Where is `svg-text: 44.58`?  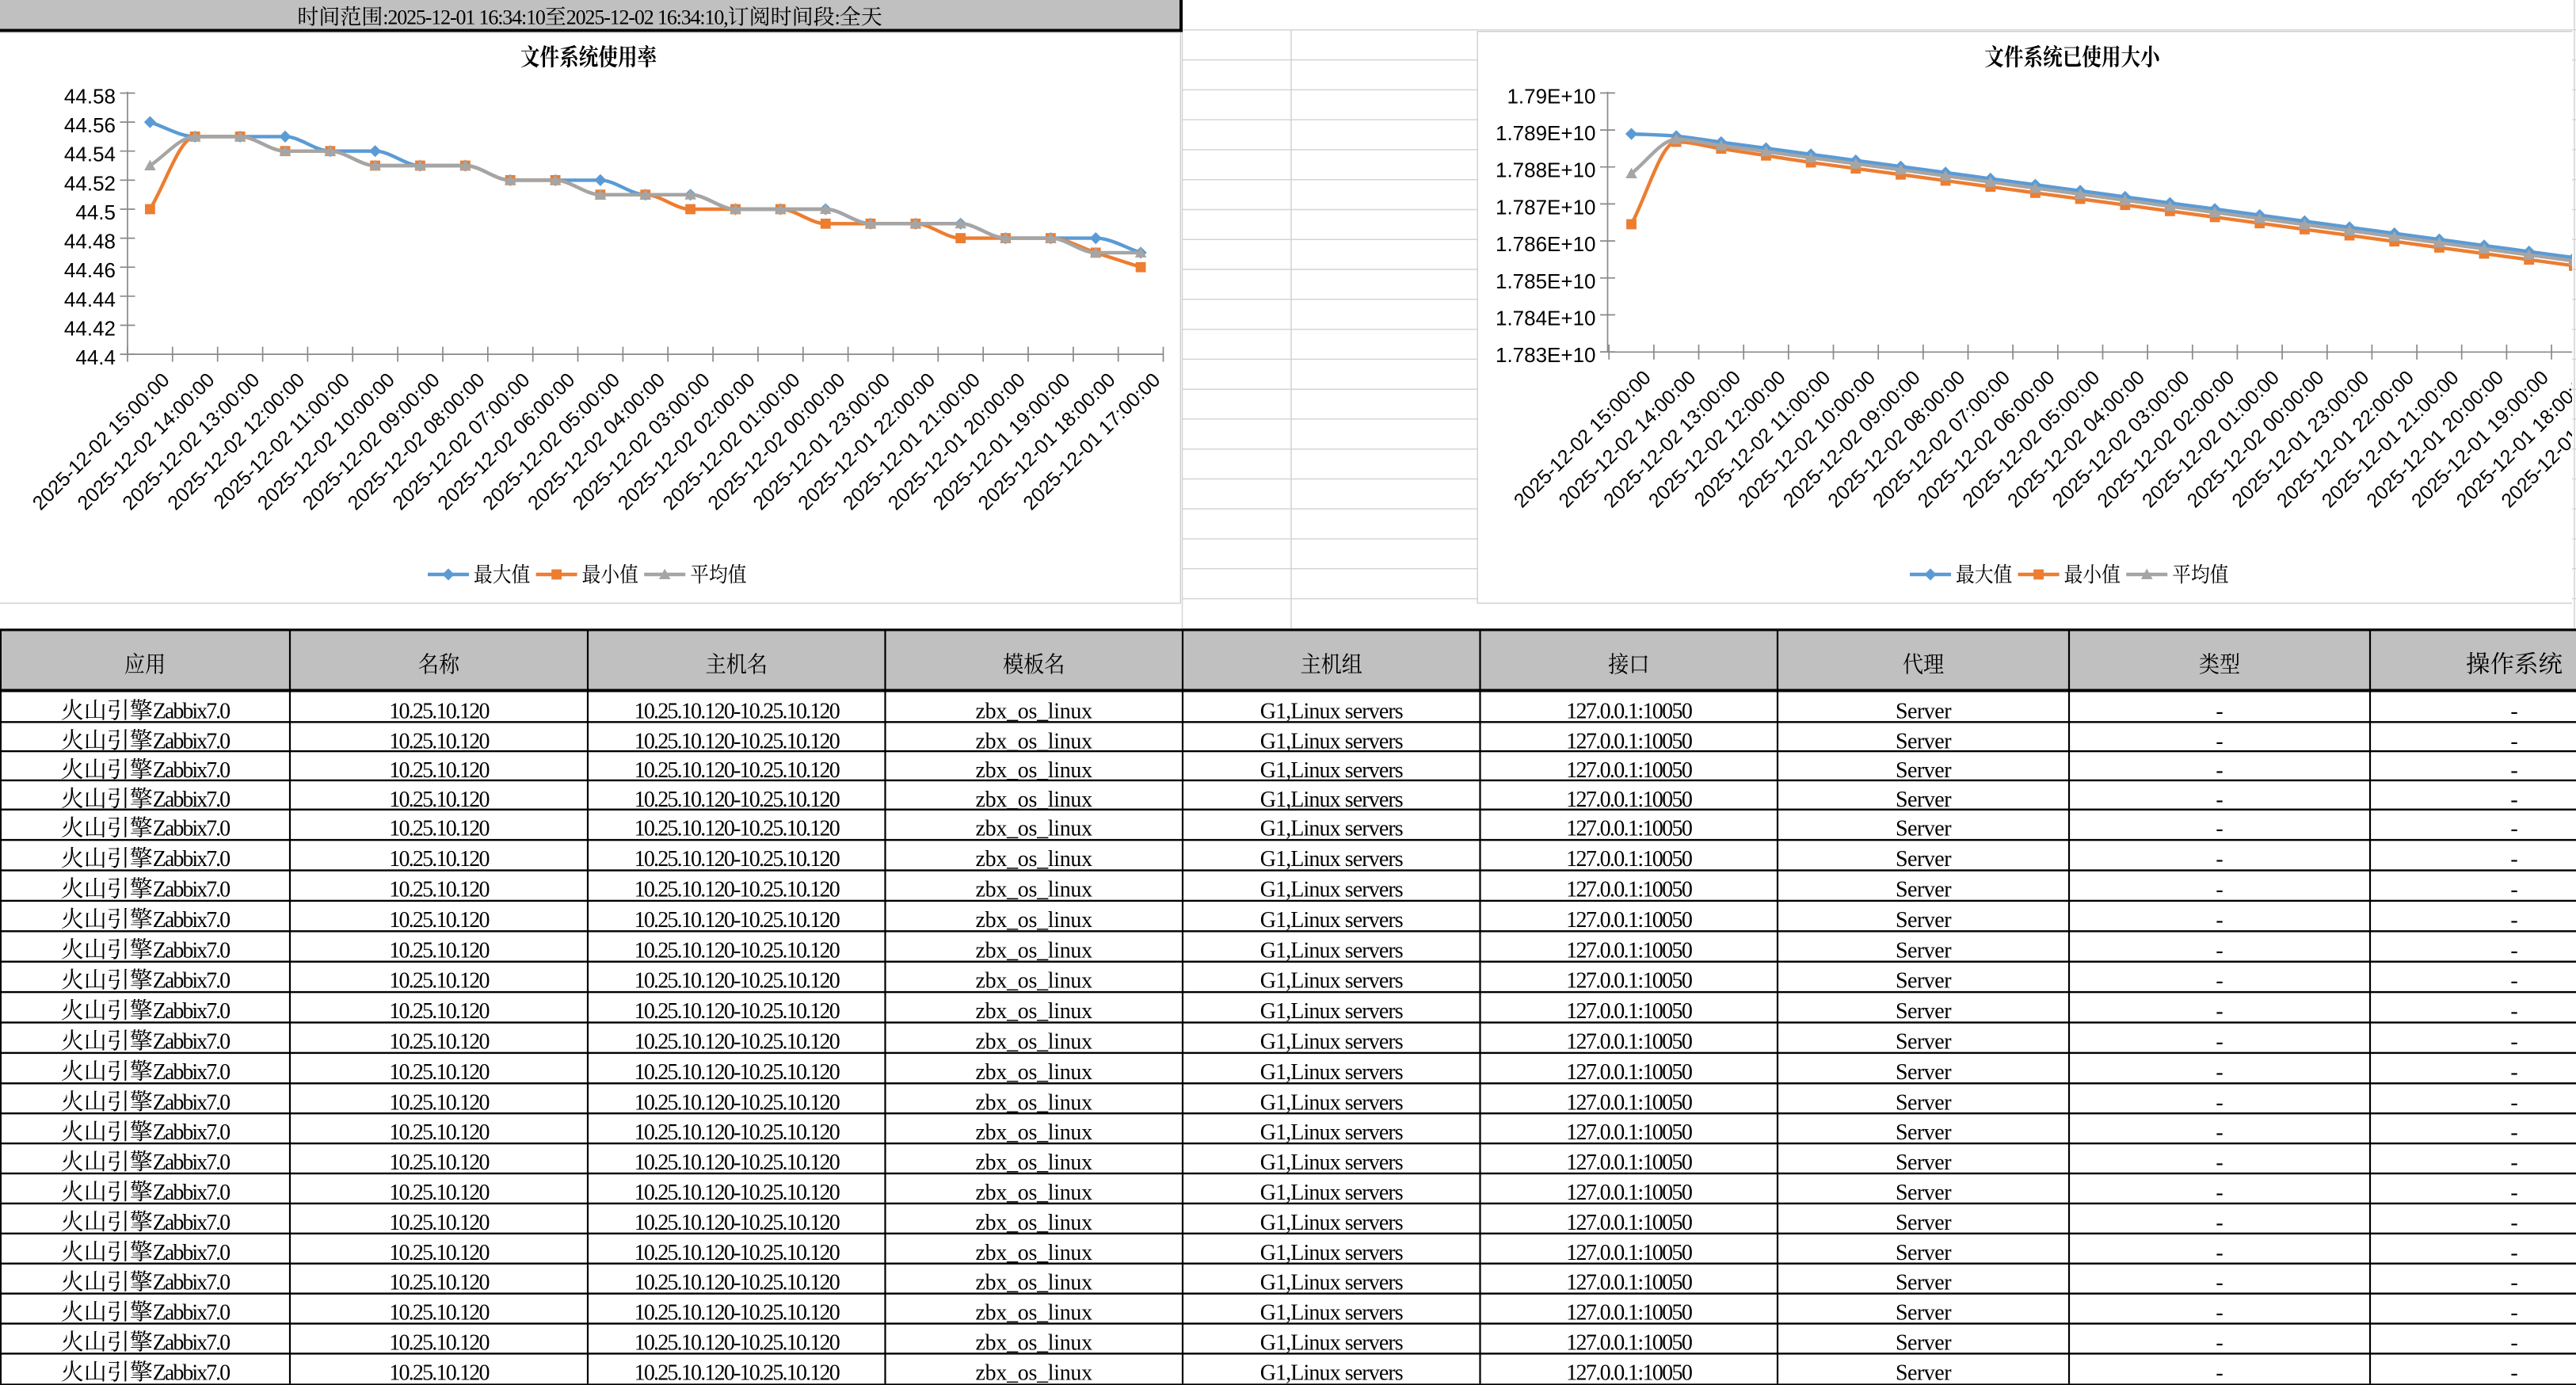 svg-text: 44.58 is located at coordinates (90, 97).